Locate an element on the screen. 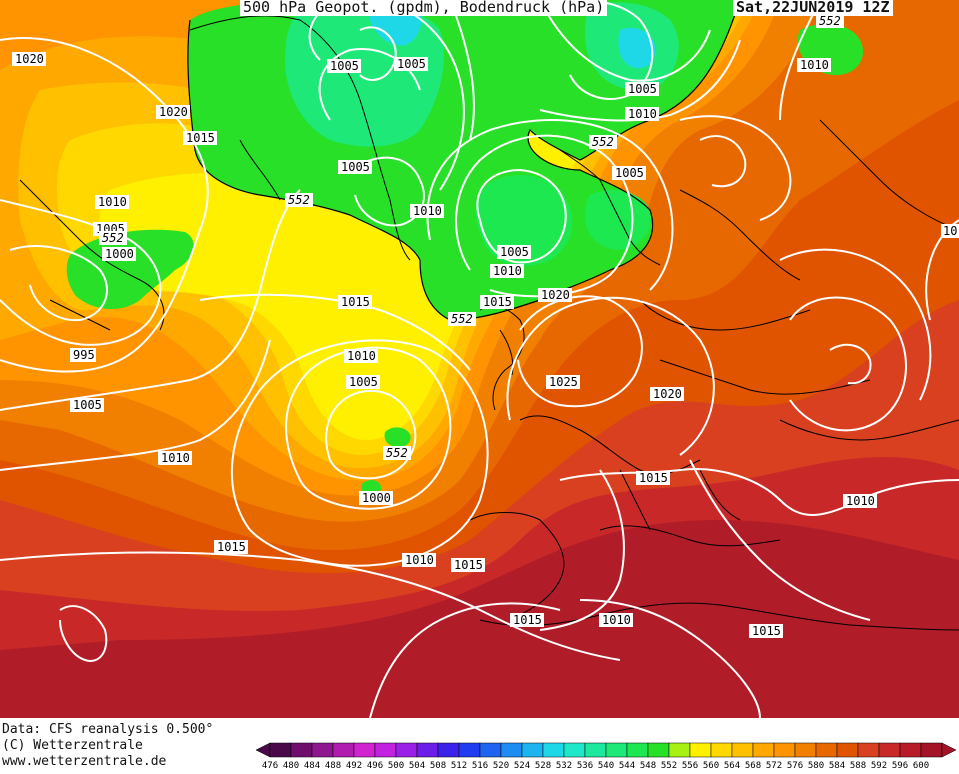 The width and height of the screenshot is (959, 774). legend-tick-label: 596 is located at coordinates (900, 765).